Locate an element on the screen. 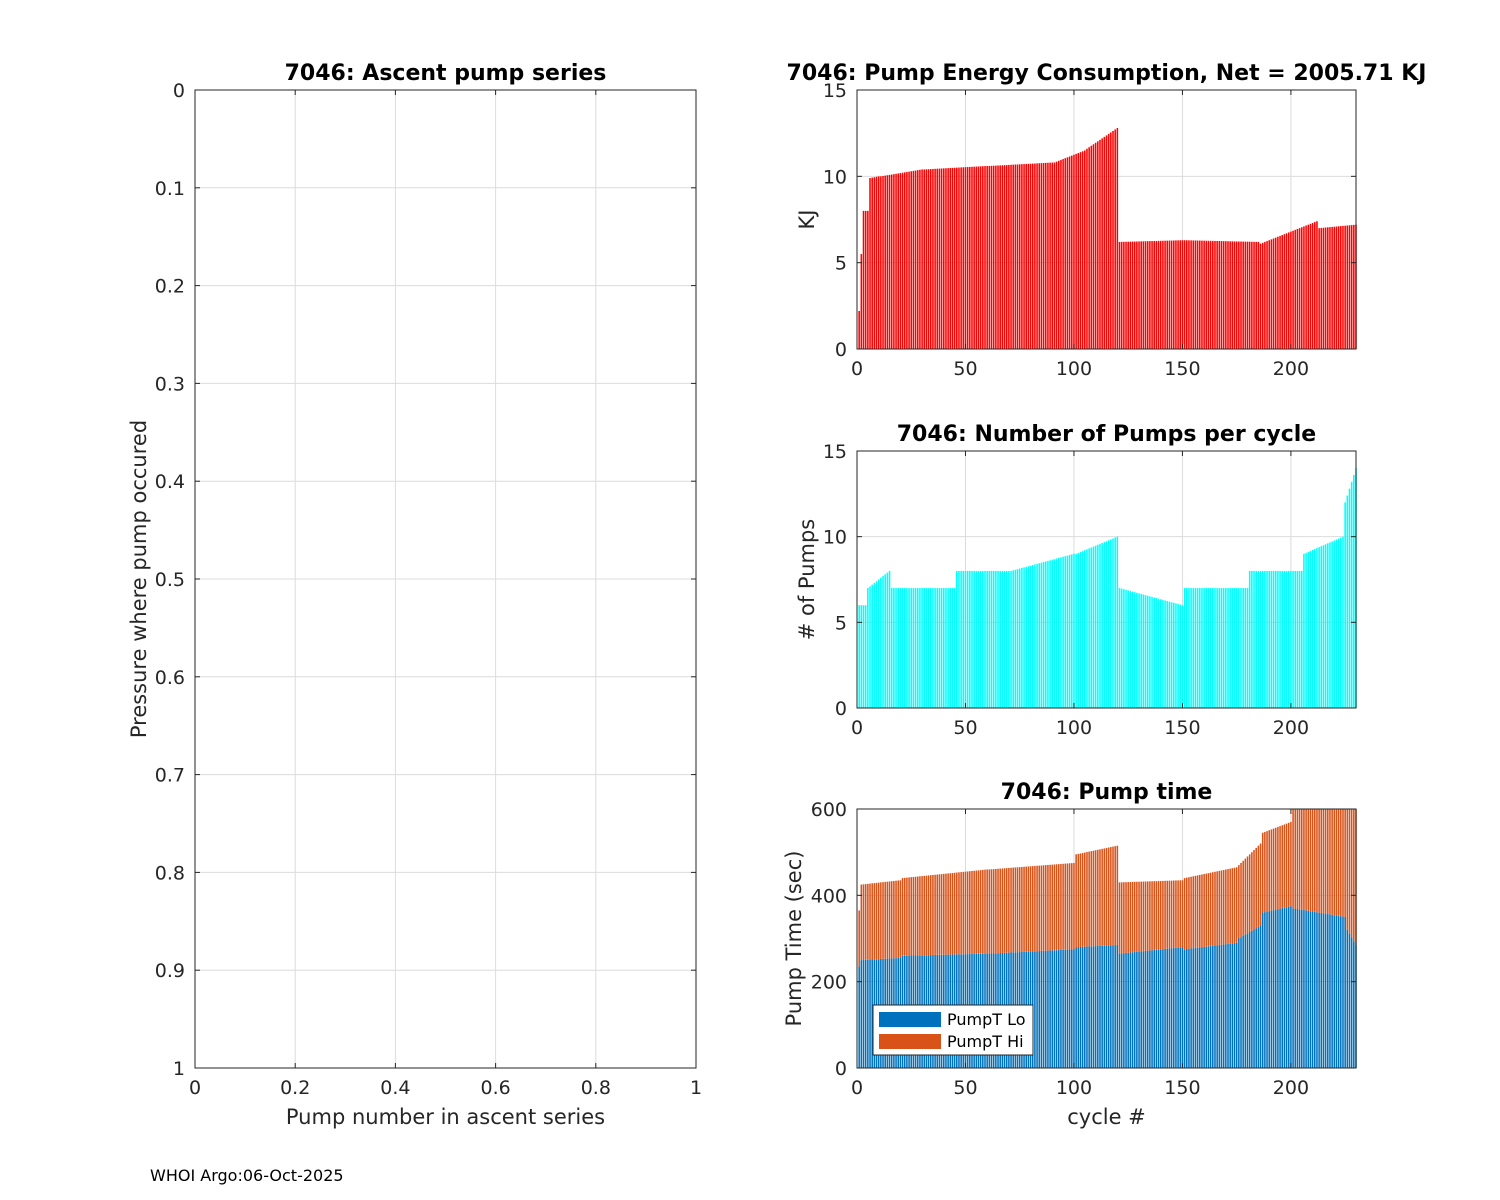  legend-label-hi: PumpT Hi is located at coordinates (985, 1041).